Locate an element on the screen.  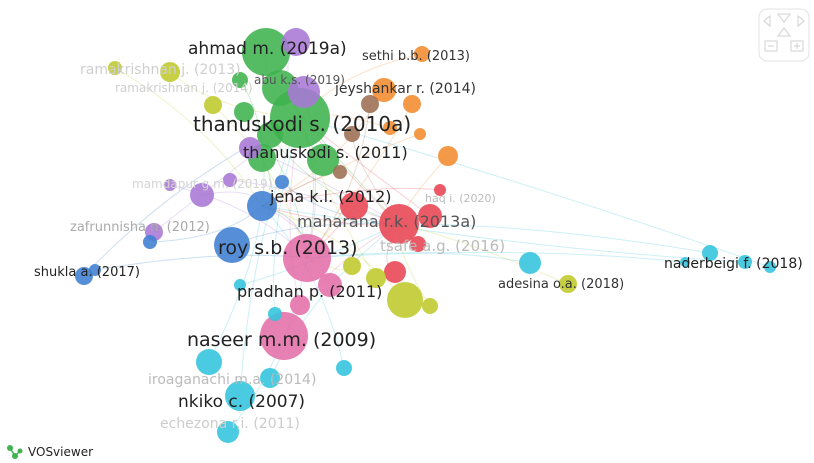
node-label: pradhan p. (2011) is located at coordinates (310, 291).